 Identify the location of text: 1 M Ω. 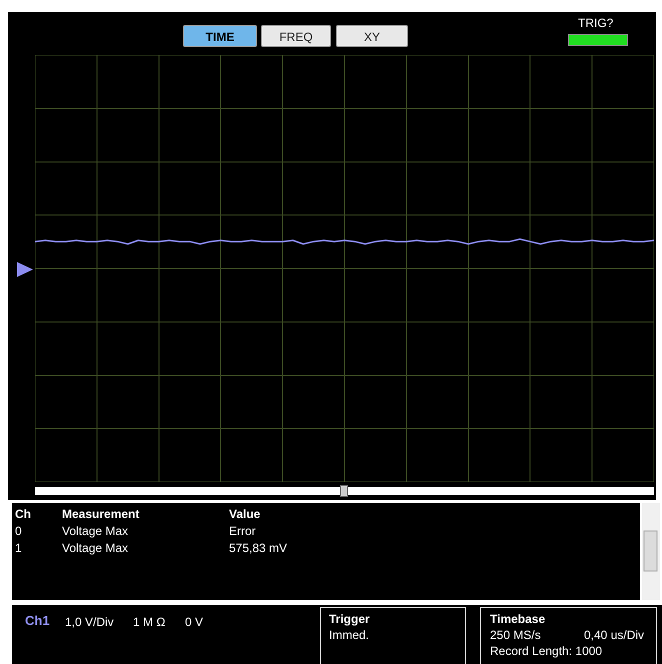
(149, 622).